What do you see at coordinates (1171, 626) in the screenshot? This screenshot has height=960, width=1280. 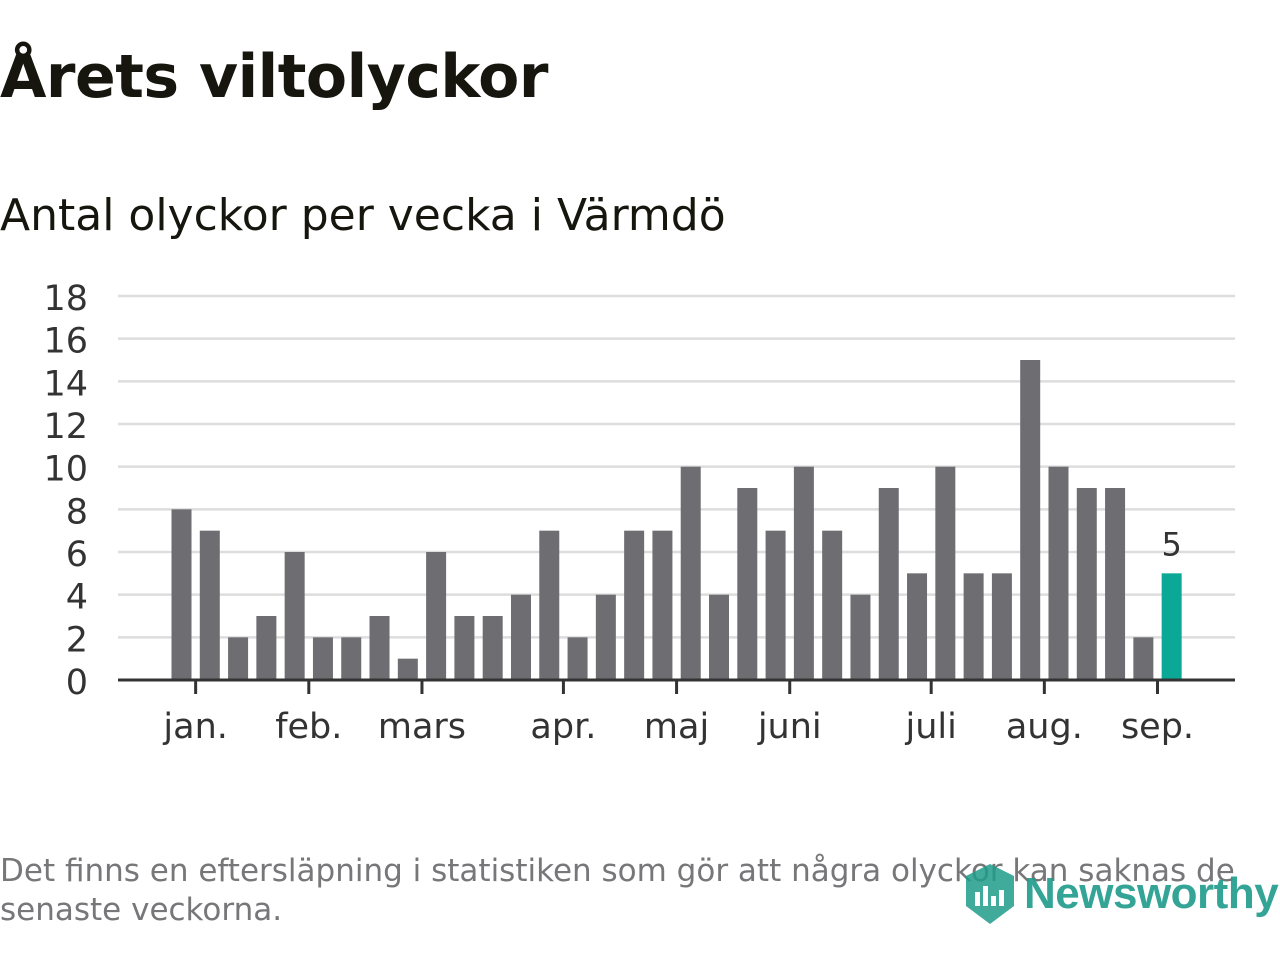 I see `bar-highlighted` at bounding box center [1171, 626].